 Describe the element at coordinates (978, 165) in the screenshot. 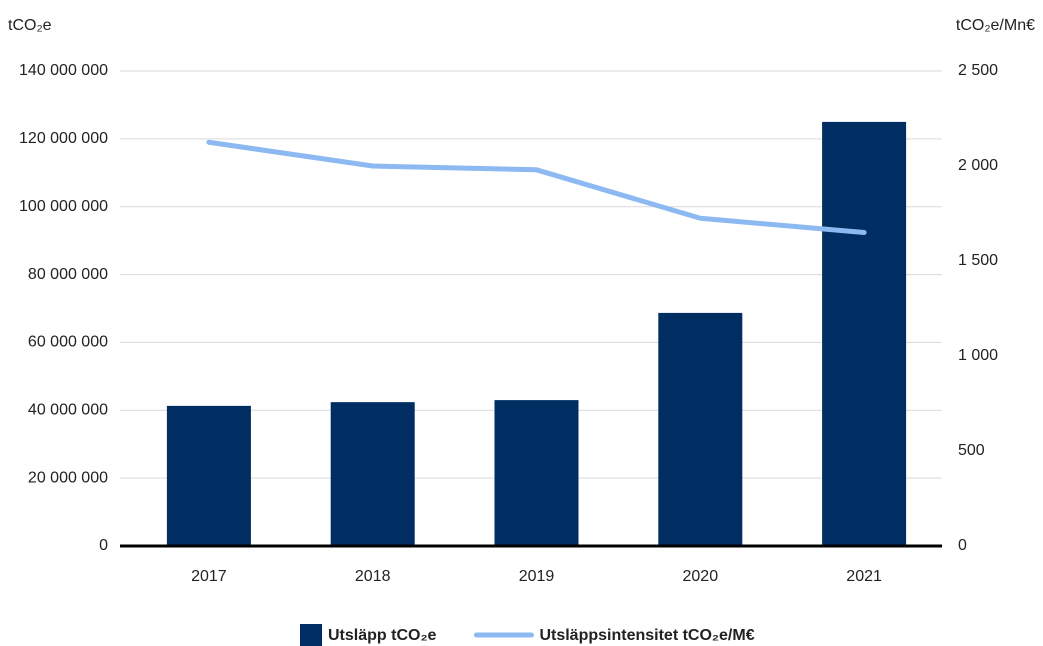

I see `y2-tick-label: 2 000` at that location.